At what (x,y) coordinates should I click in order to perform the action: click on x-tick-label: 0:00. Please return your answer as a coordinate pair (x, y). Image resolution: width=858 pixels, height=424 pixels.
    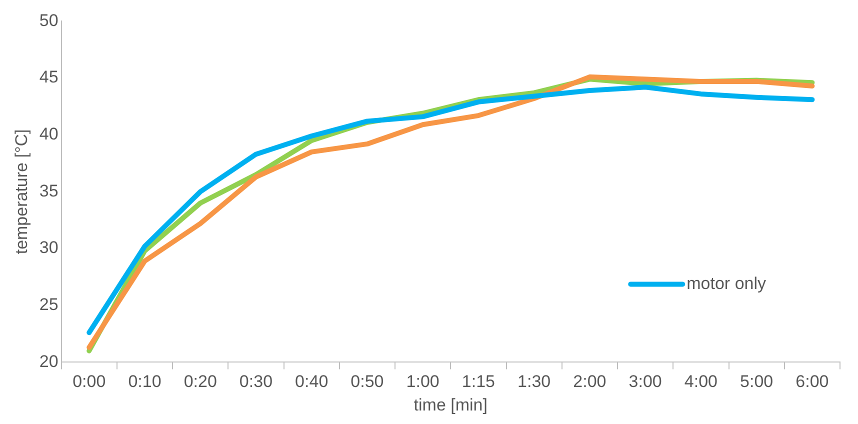
    Looking at the image, I should click on (89, 382).